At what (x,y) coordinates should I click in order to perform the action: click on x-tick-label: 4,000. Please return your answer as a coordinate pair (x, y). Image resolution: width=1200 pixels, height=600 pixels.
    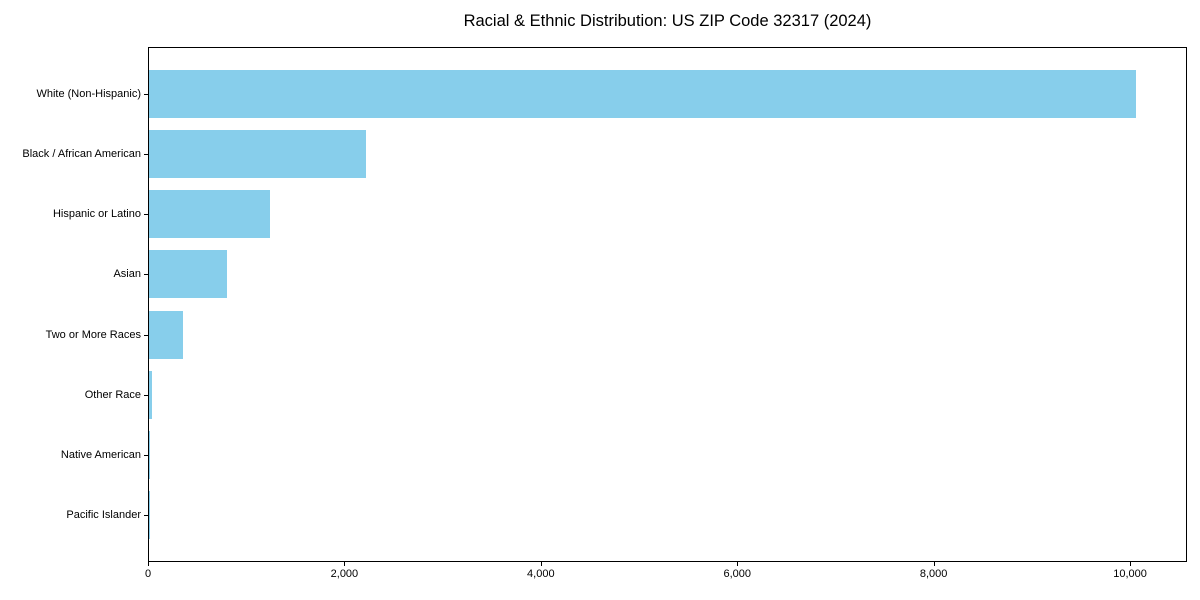
    Looking at the image, I should click on (541, 574).